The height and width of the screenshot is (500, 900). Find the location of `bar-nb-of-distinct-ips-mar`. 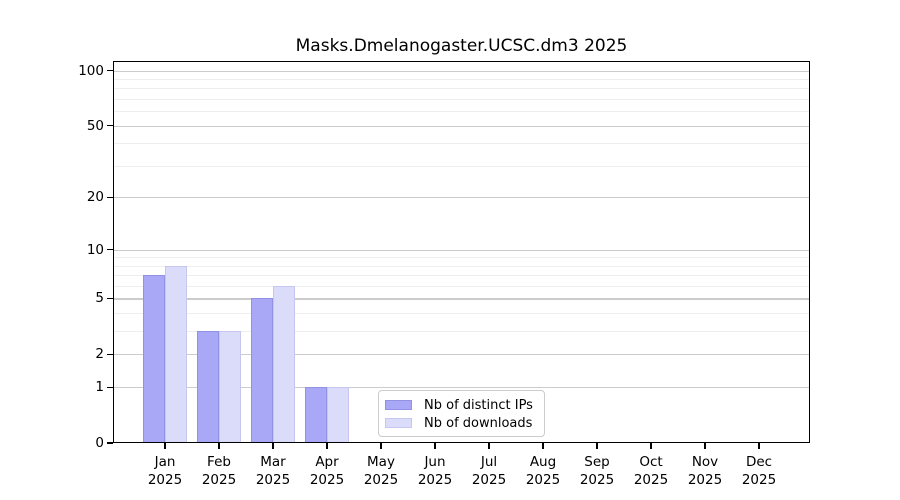

bar-nb-of-distinct-ips-mar is located at coordinates (262, 370).